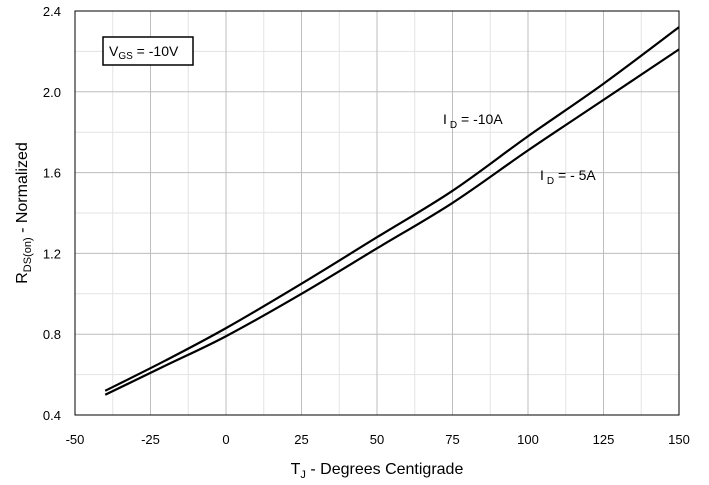  I want to click on y-tick-label: 2.0, so click(52, 92).